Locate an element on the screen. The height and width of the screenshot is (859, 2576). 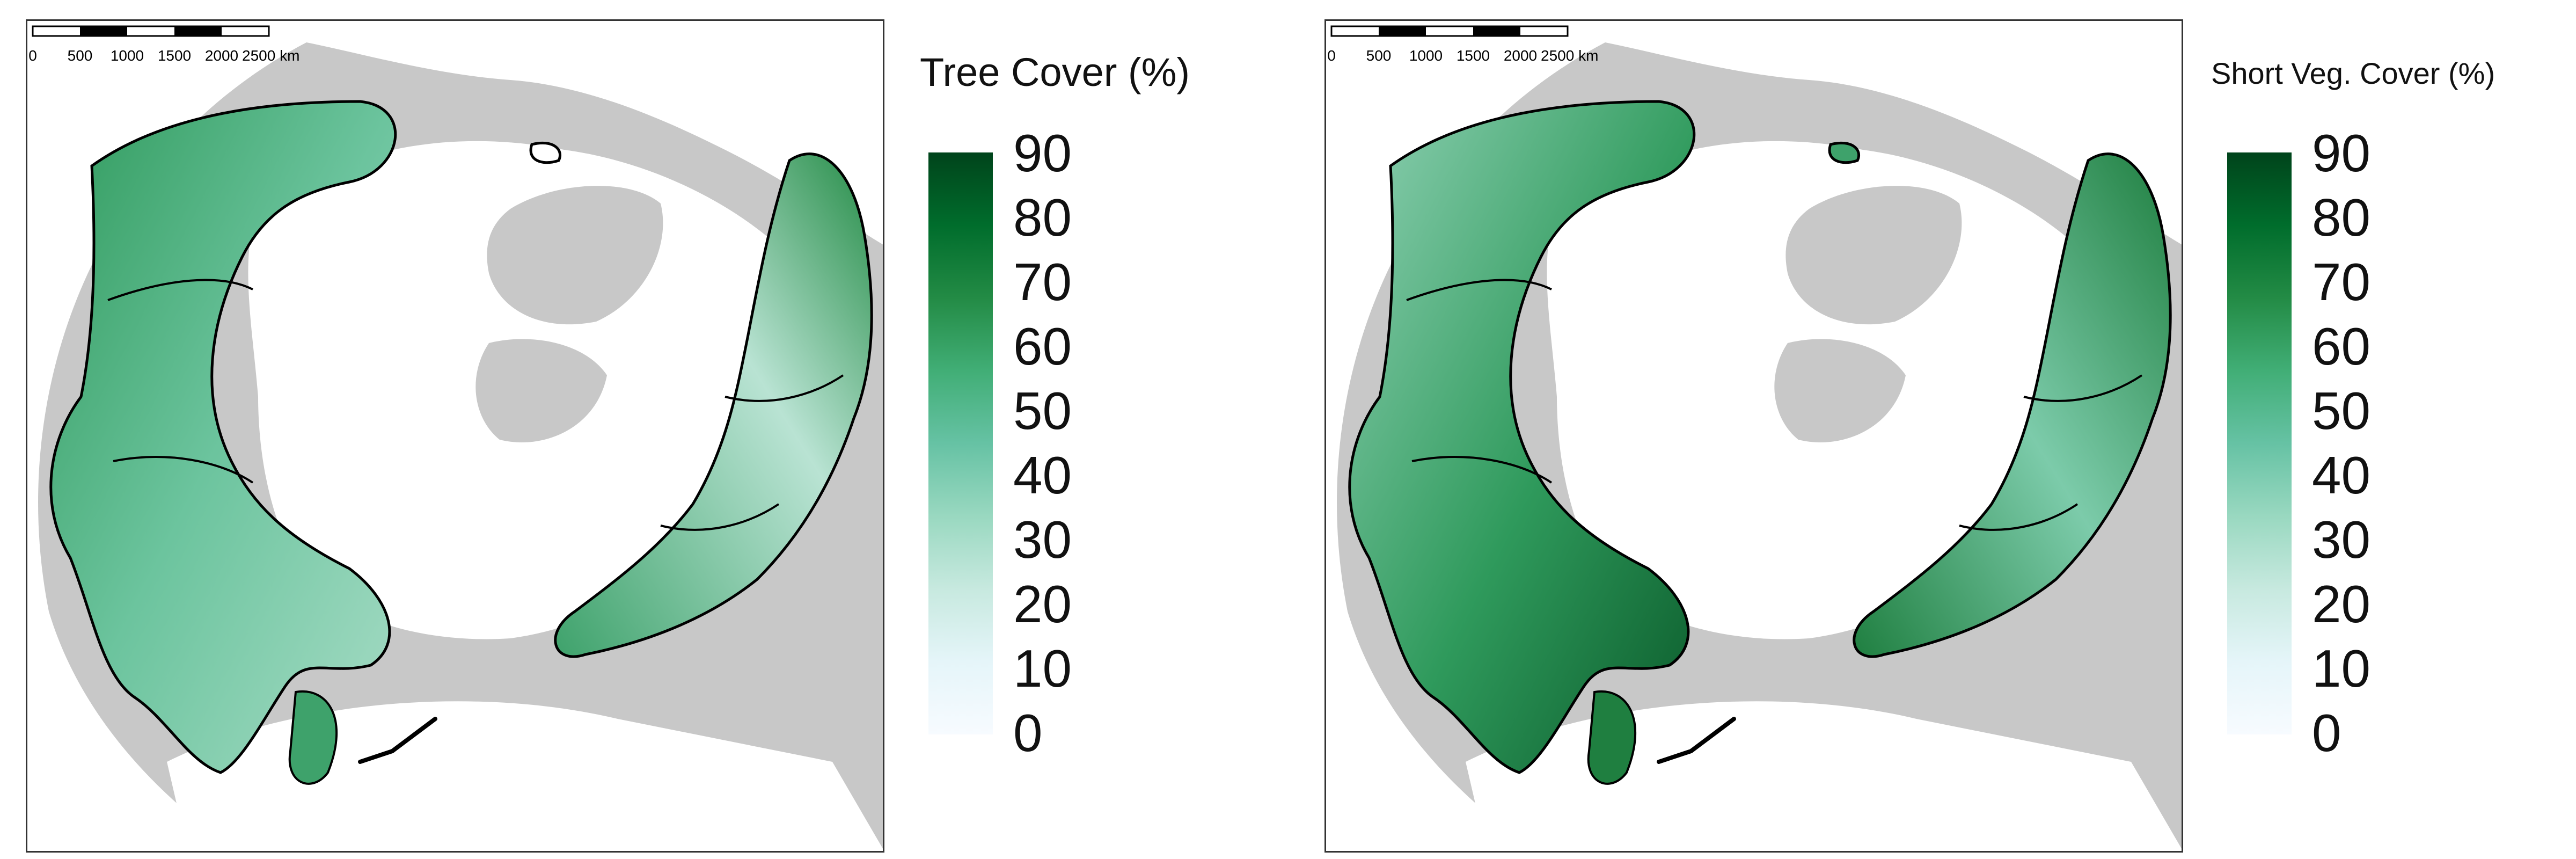
legend-title: Tree Cover (%) is located at coordinates (1055, 72).